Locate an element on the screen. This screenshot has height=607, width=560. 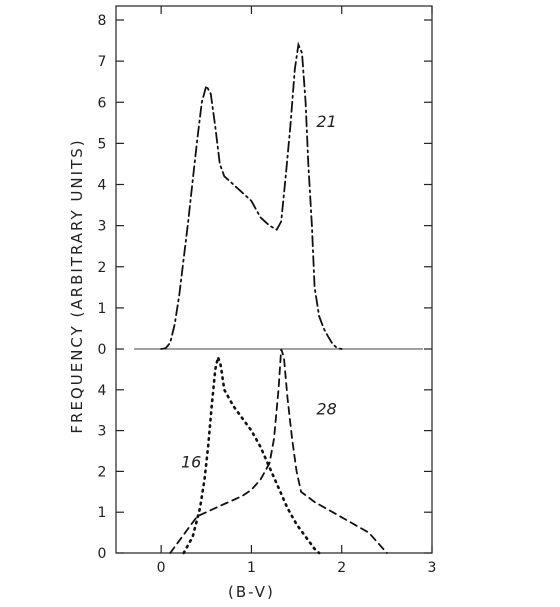
lower-y-tick-label: 4 is located at coordinates (102, 391).